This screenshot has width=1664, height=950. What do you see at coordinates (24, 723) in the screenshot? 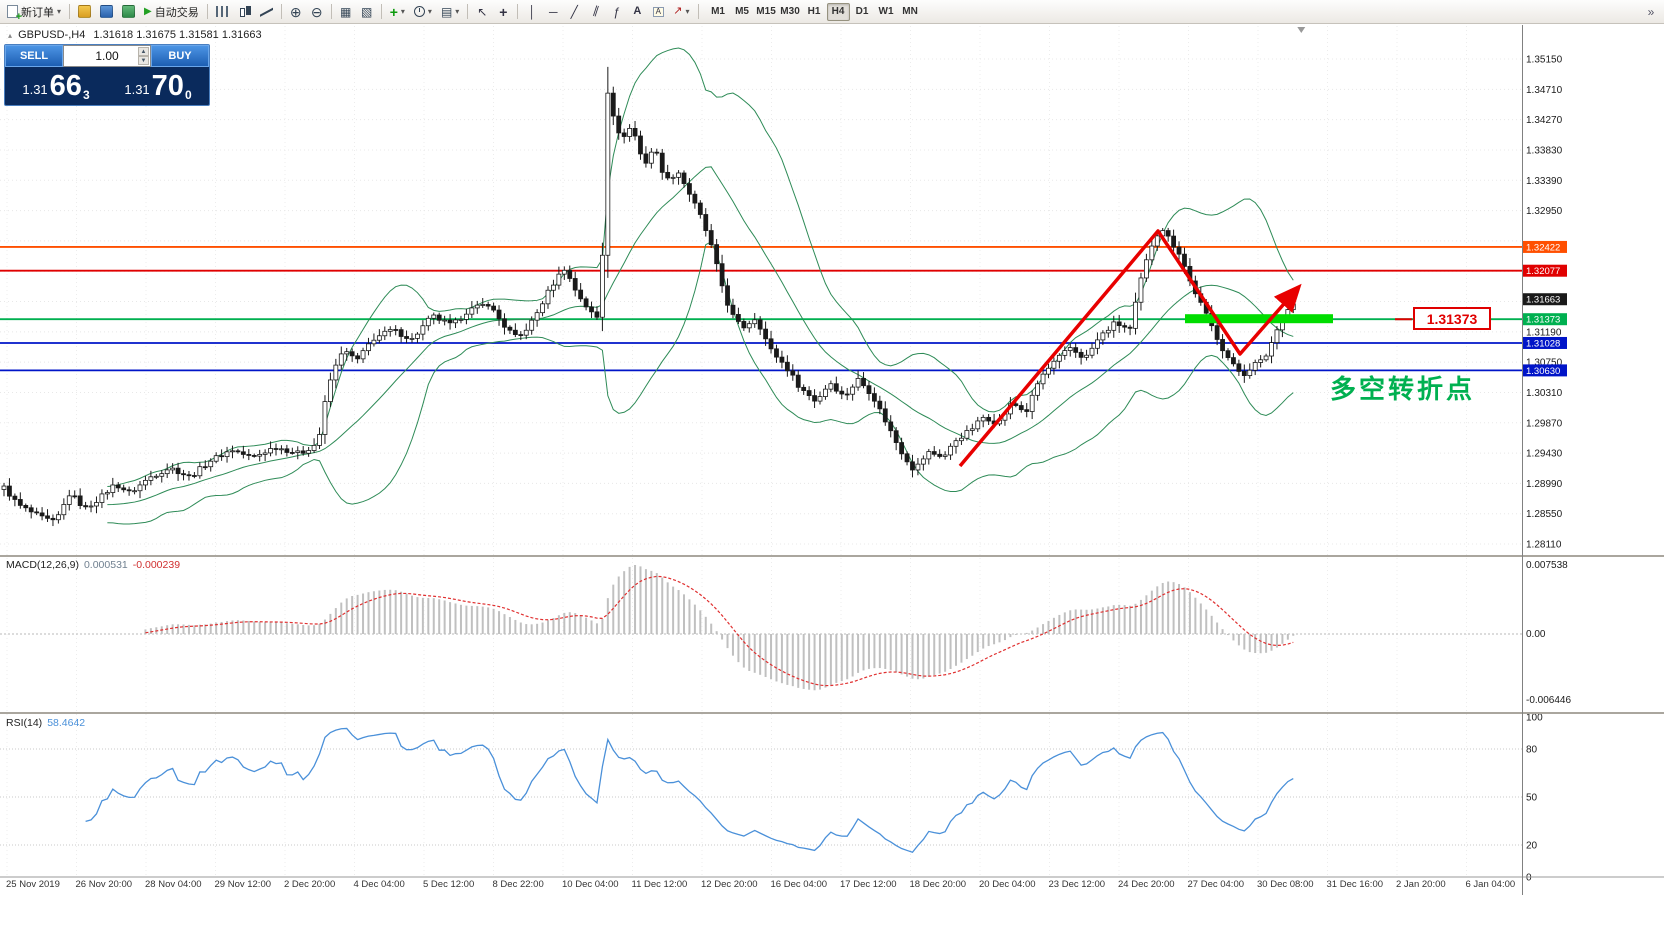
I see `rsi-name: RSI(14)` at bounding box center [24, 723].